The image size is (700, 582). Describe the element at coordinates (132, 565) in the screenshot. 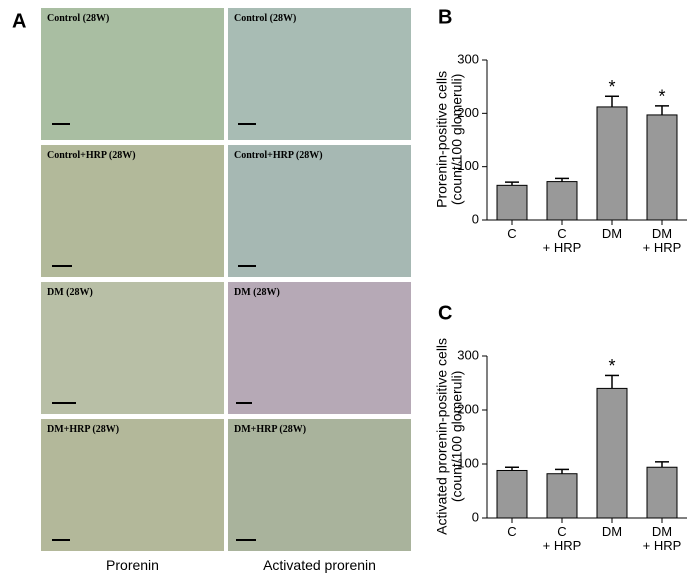

I see `column-label: Prorenin` at that location.